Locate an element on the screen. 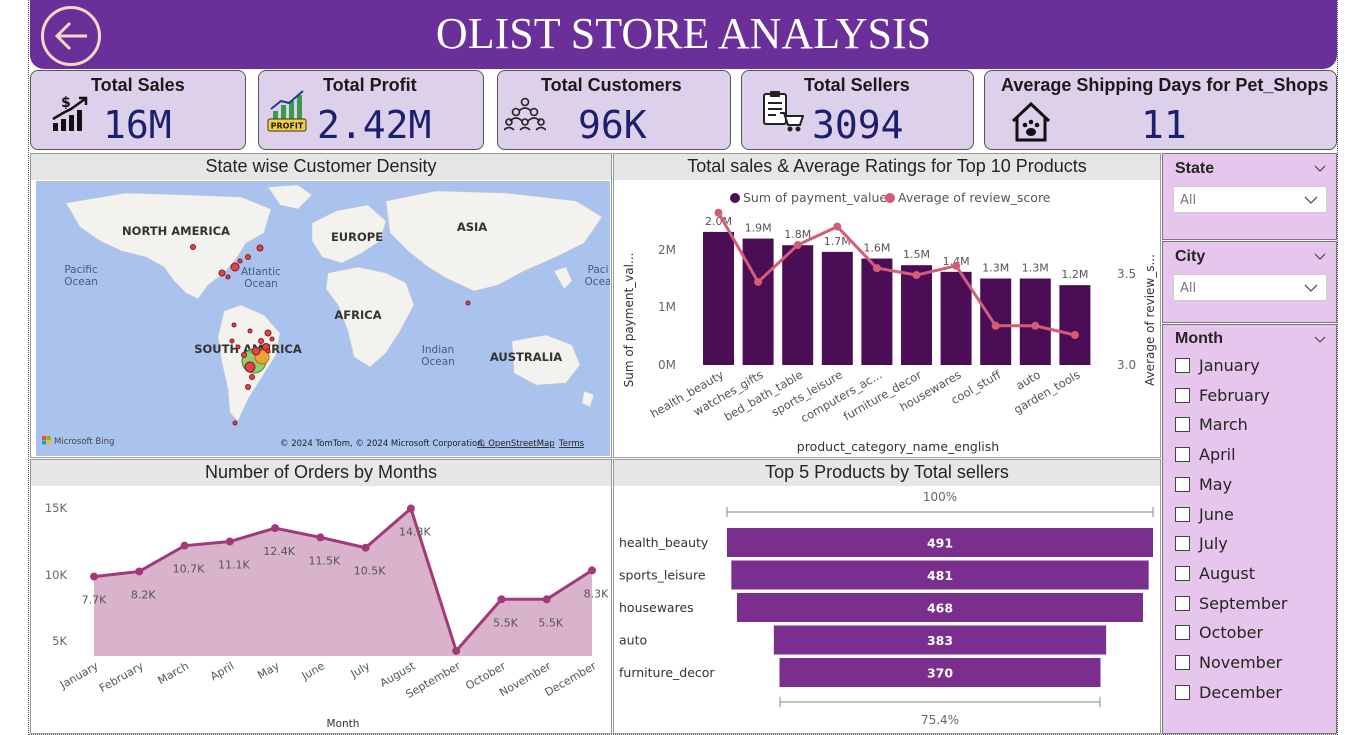 Image resolution: width=1367 pixels, height=735 pixels. month-option: September is located at coordinates (1231, 605).